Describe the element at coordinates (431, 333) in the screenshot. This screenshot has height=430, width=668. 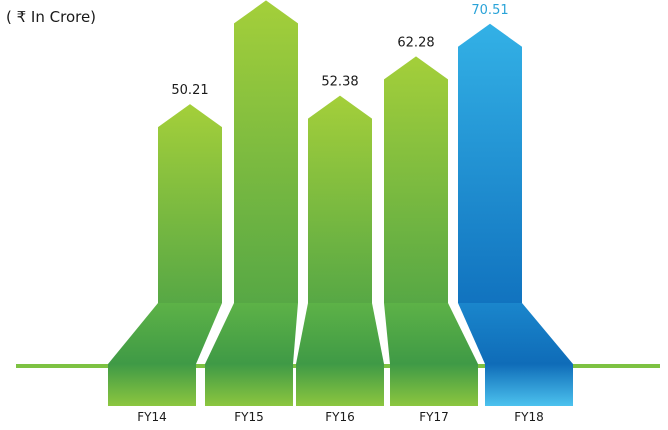
I see `bar-base-FY17` at that location.